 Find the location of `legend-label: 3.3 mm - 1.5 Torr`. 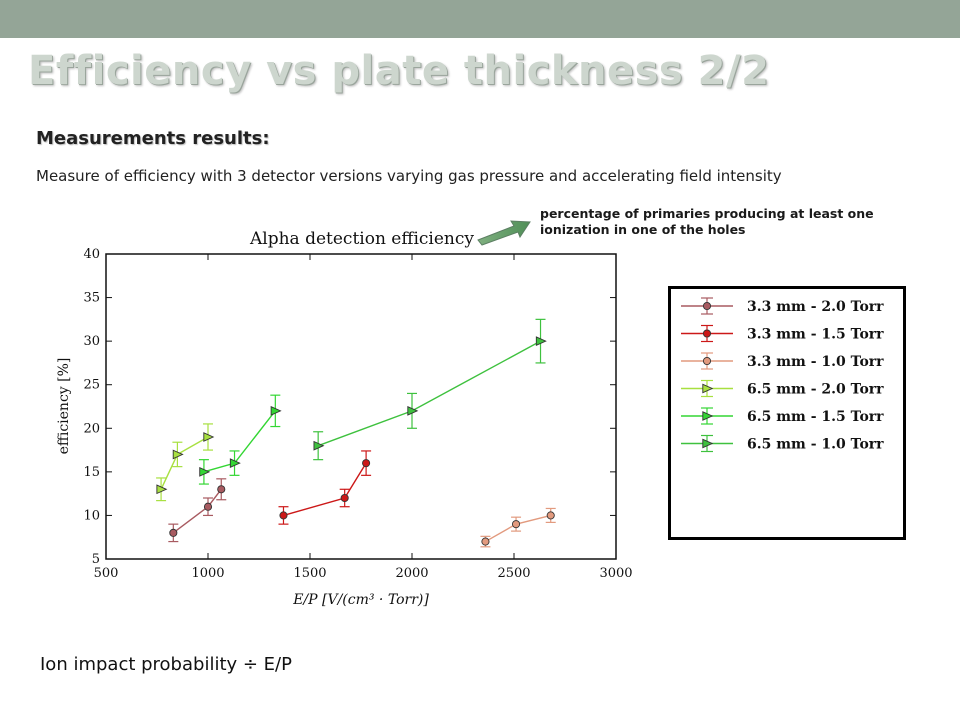

legend-label: 3.3 mm - 1.5 Torr is located at coordinates (815, 335).